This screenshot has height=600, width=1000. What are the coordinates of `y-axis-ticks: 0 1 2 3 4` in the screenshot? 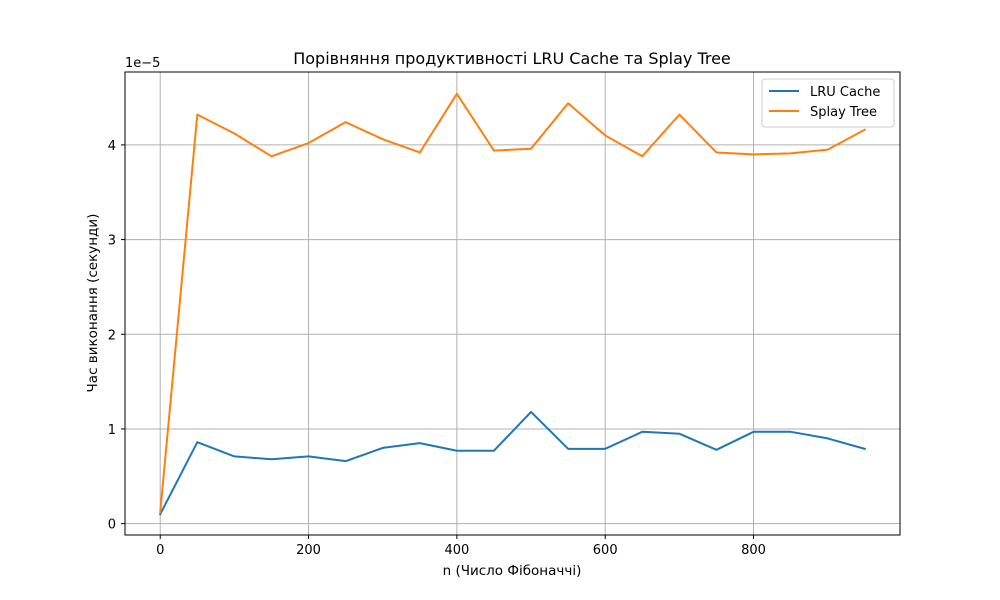 It's located at (116, 336).